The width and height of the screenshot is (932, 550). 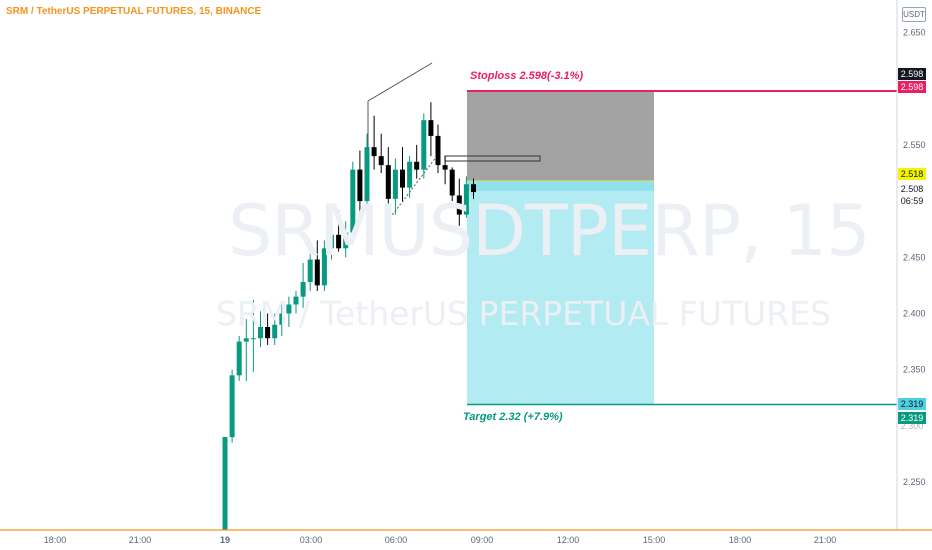 I want to click on price-tick-label: 2.400, so click(x=914, y=314).